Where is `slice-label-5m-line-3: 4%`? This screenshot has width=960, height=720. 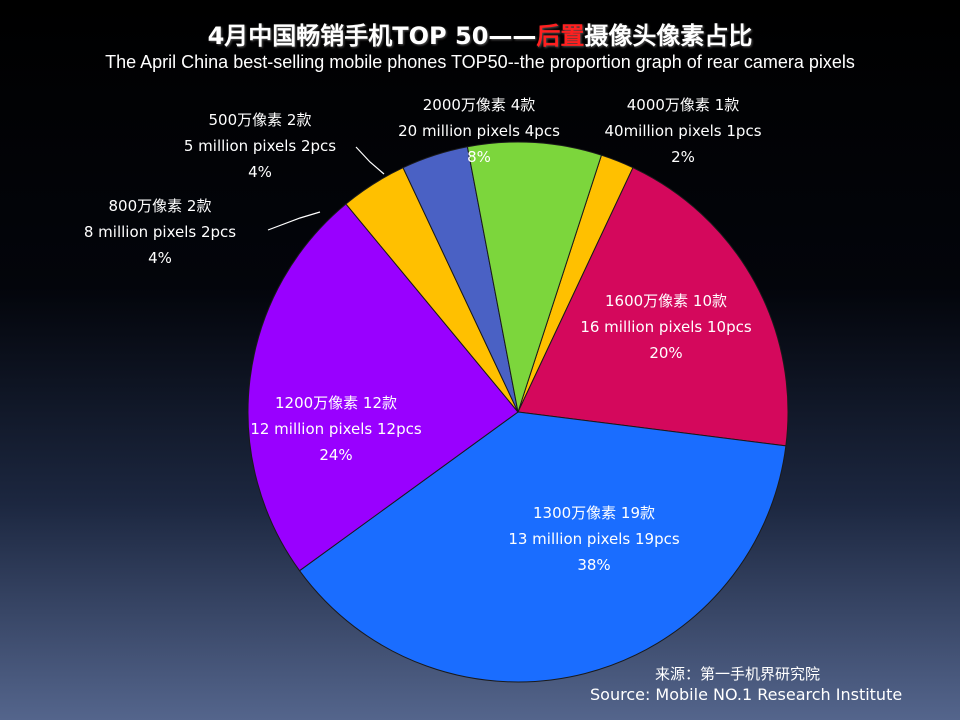 slice-label-5m-line-3: 4% is located at coordinates (260, 172).